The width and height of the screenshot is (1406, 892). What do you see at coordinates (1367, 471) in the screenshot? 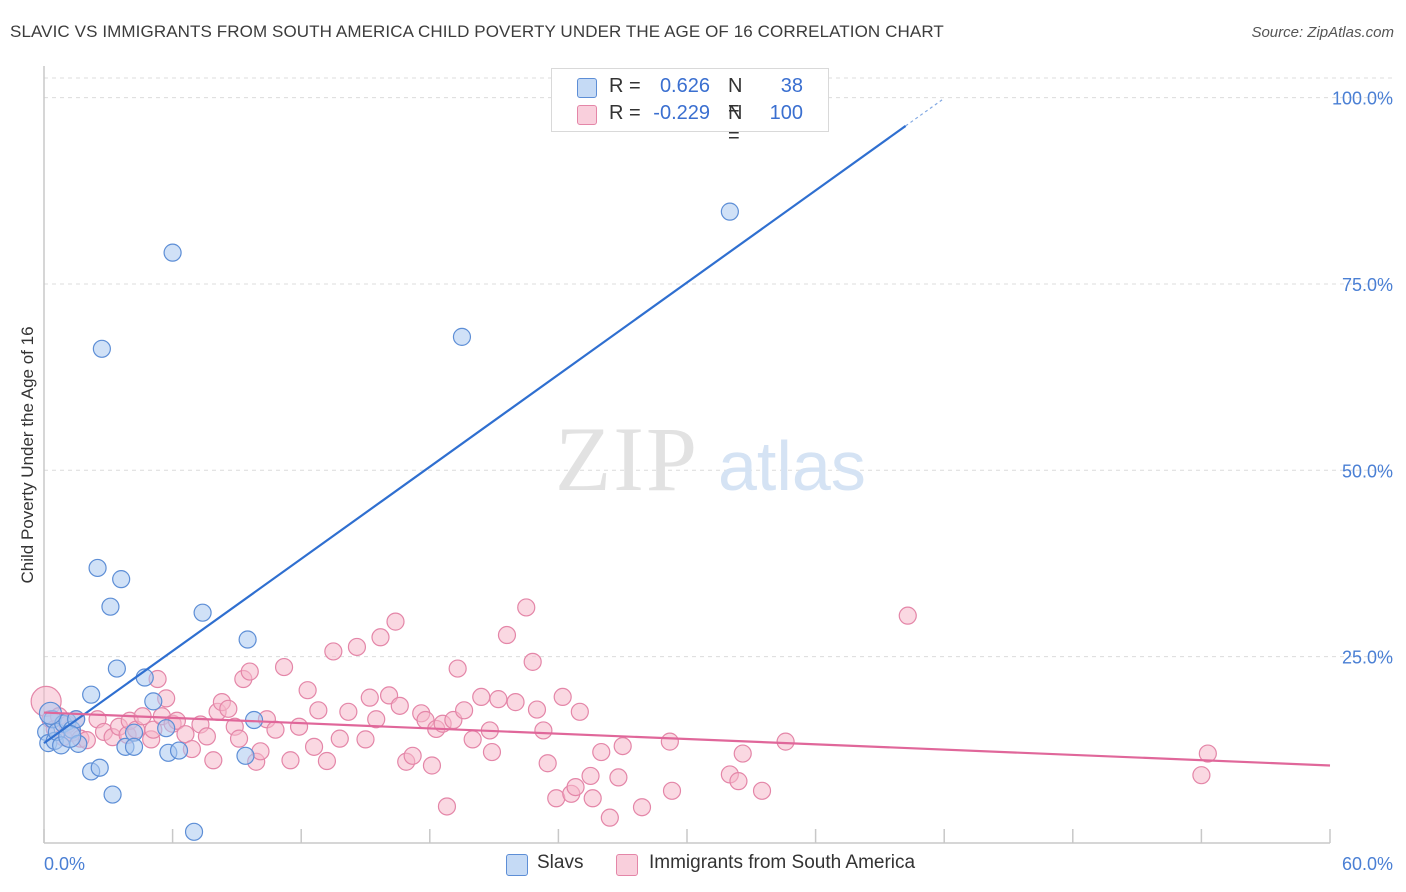
I see `y-tick-label: 50.0%` at bounding box center [1367, 471].